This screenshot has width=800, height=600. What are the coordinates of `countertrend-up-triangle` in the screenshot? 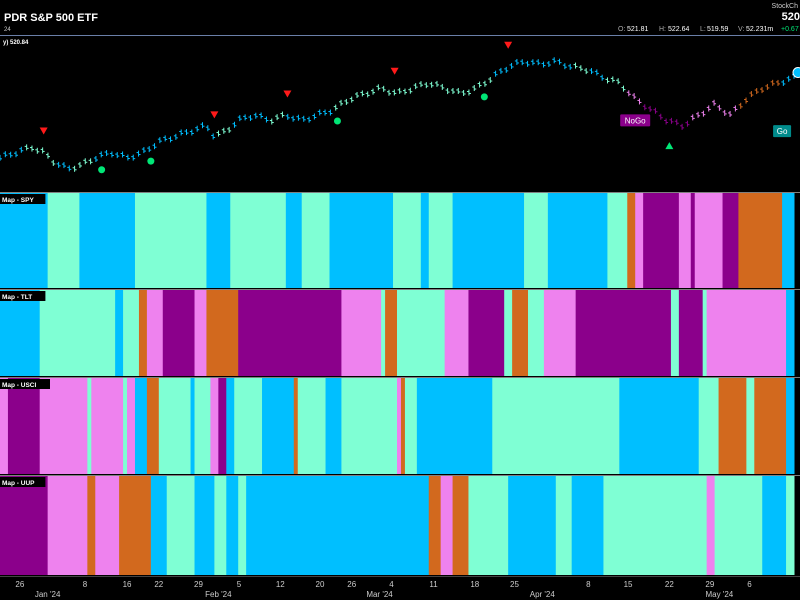 It's located at (669, 146).